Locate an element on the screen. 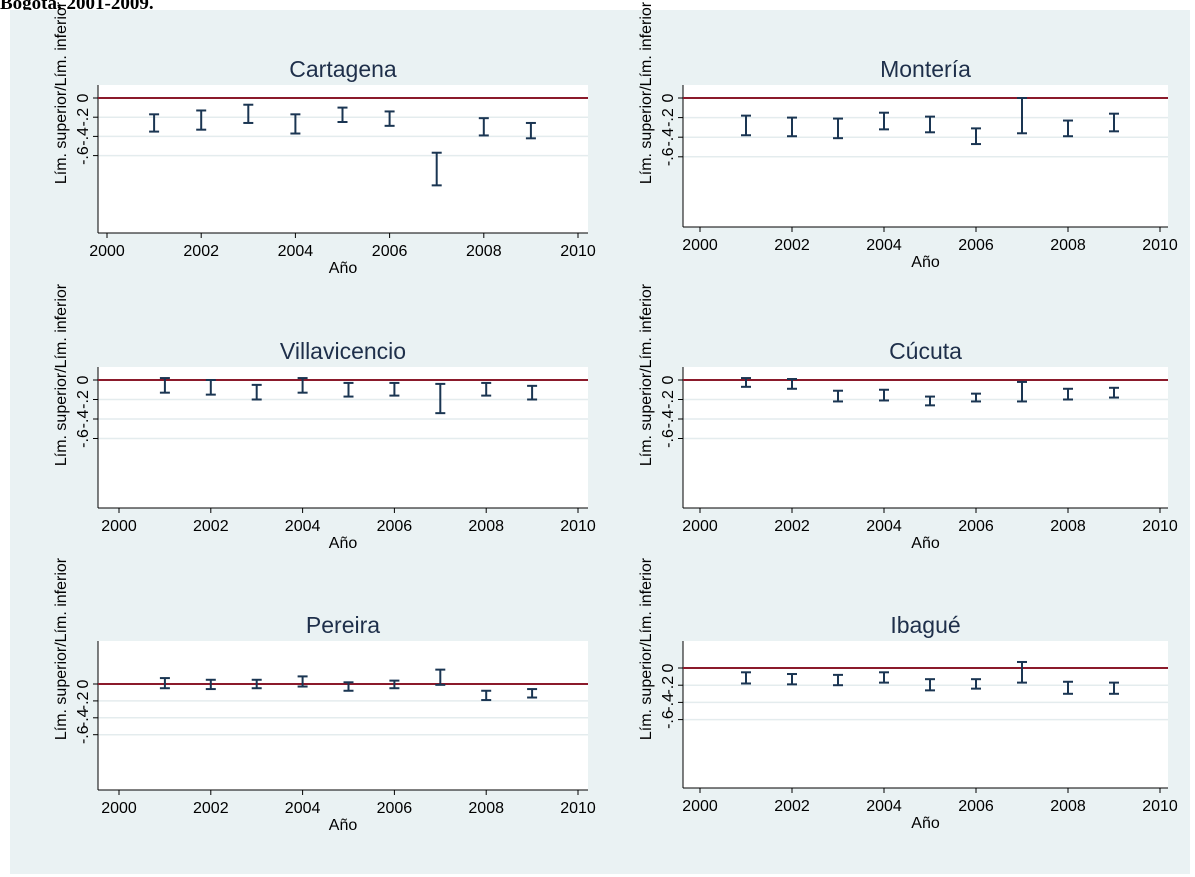  panel-title: Montería is located at coordinates (925, 69).